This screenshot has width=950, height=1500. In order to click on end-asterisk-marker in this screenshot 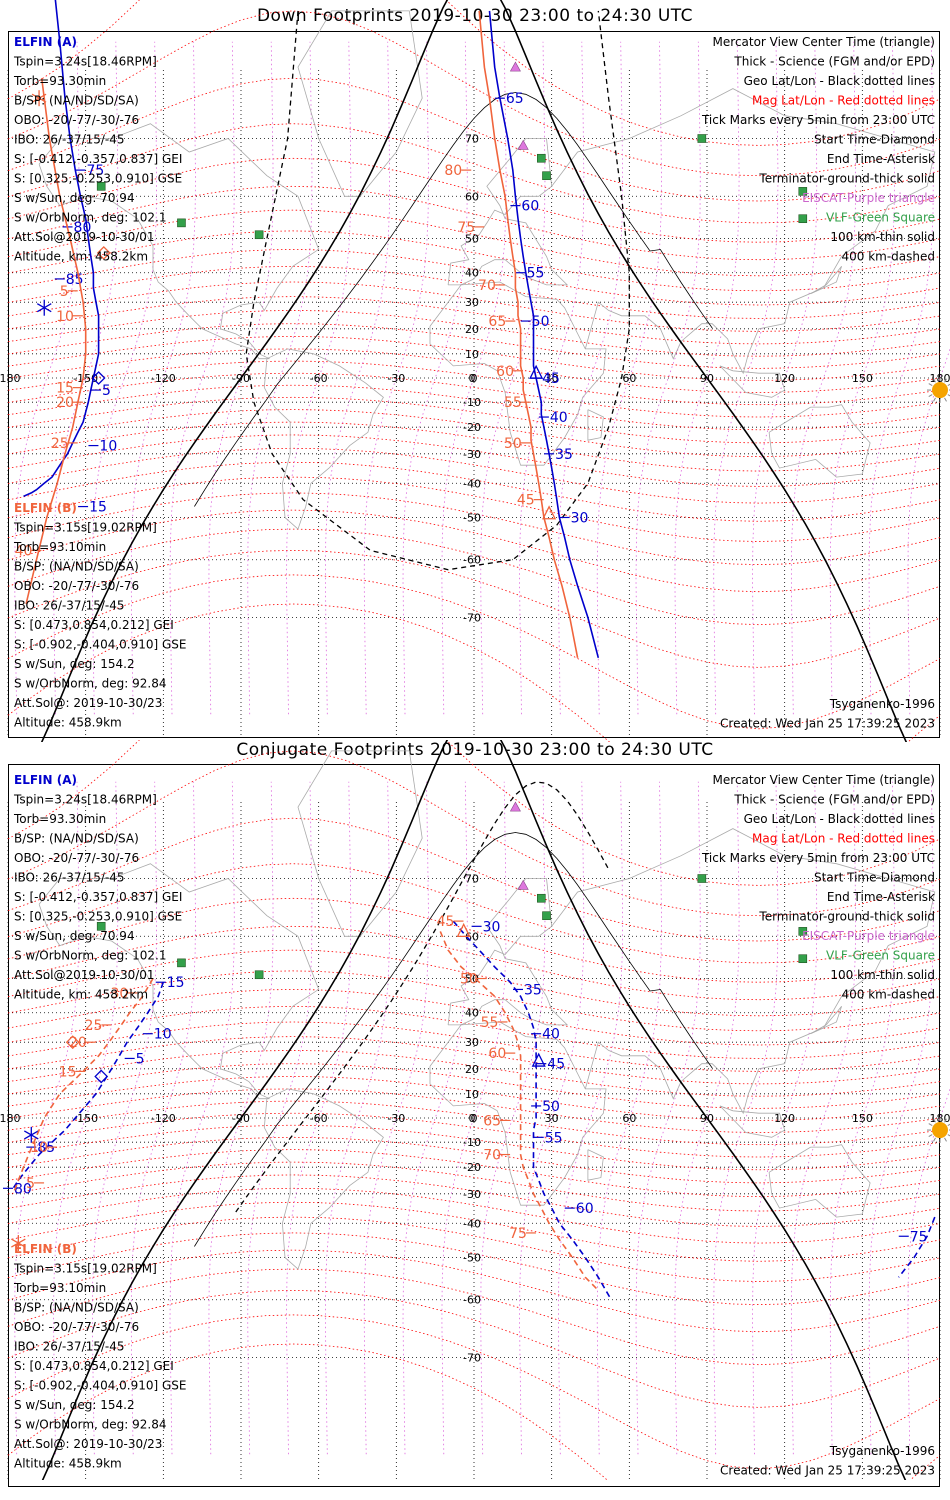, I will do `click(31, 1135)`.